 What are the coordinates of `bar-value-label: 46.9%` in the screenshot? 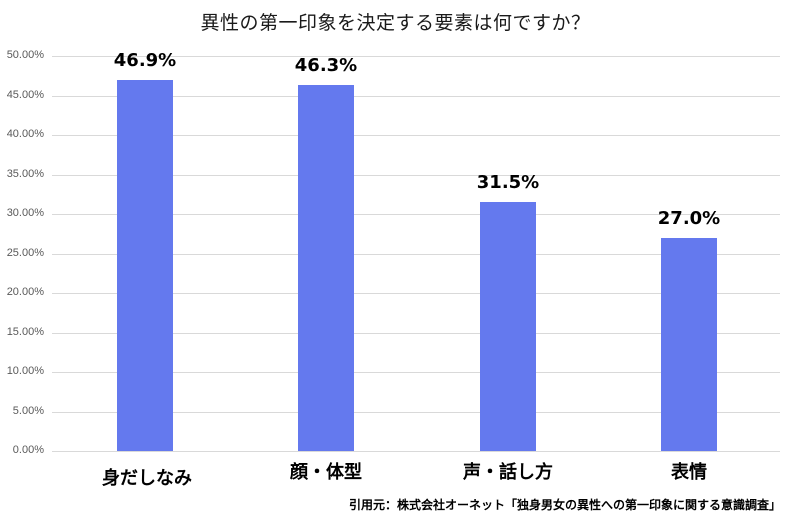 It's located at (145, 61).